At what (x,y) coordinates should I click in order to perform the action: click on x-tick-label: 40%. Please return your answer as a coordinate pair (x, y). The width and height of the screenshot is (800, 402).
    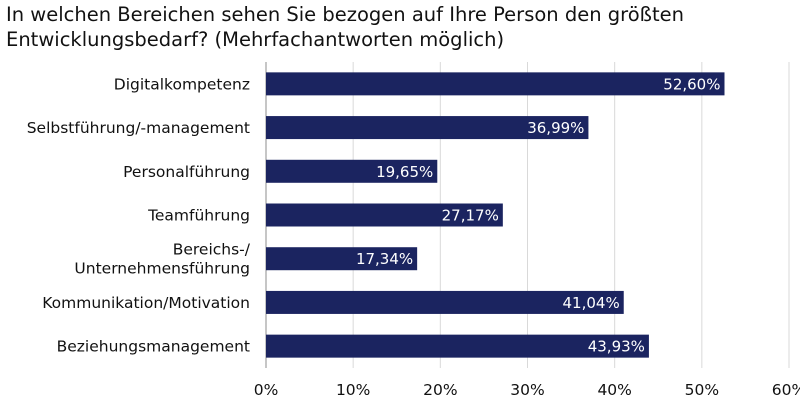
    Looking at the image, I should click on (614, 390).